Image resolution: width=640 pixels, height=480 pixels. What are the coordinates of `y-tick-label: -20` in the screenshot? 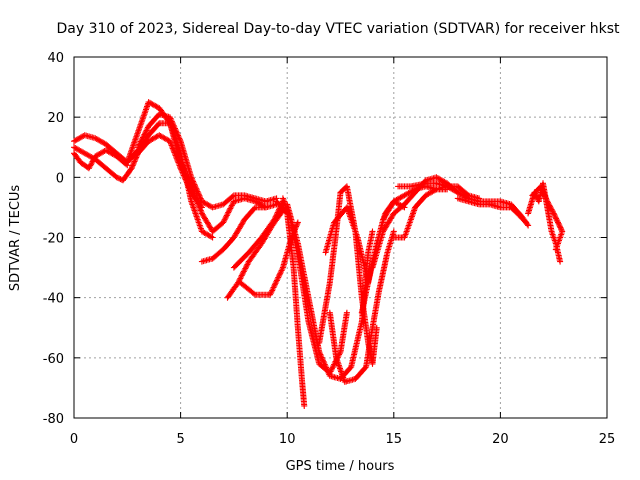 It's located at (53, 239).